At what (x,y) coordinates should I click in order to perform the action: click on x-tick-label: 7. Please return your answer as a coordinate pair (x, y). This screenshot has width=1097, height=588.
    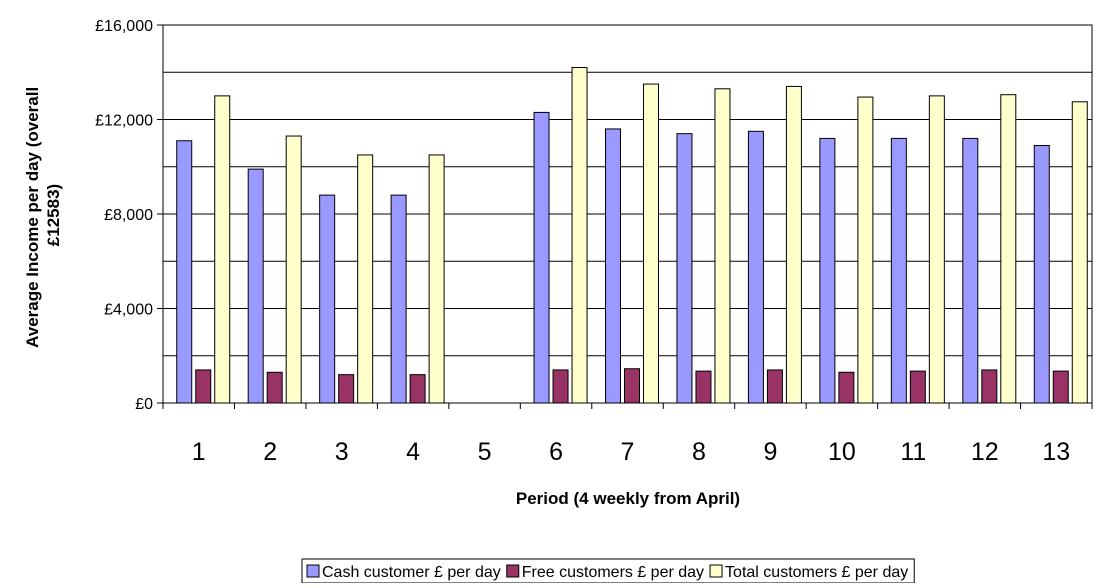
    Looking at the image, I should click on (628, 452).